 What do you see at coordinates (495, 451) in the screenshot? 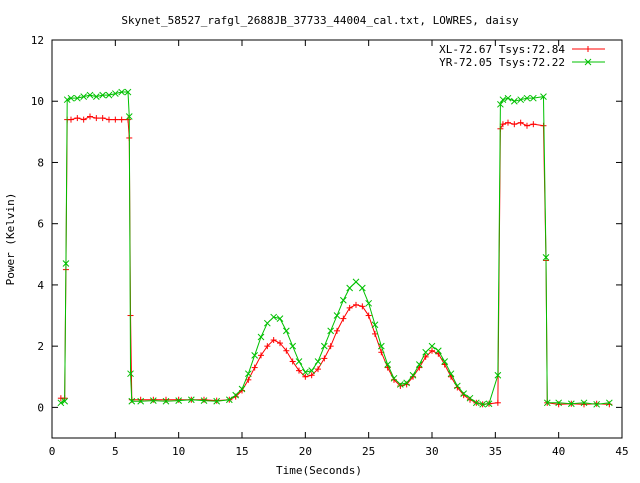
I see `x-tick-label: 35` at bounding box center [495, 451].